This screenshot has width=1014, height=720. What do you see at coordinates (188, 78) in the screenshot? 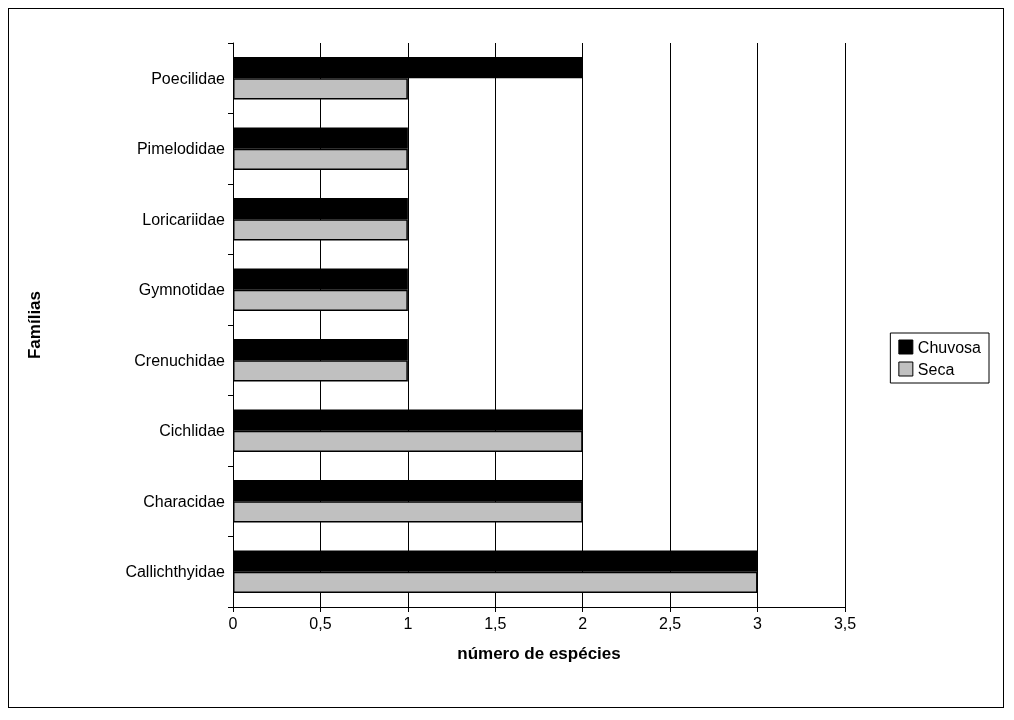
I see `y-tick-label: Poecilidae` at bounding box center [188, 78].